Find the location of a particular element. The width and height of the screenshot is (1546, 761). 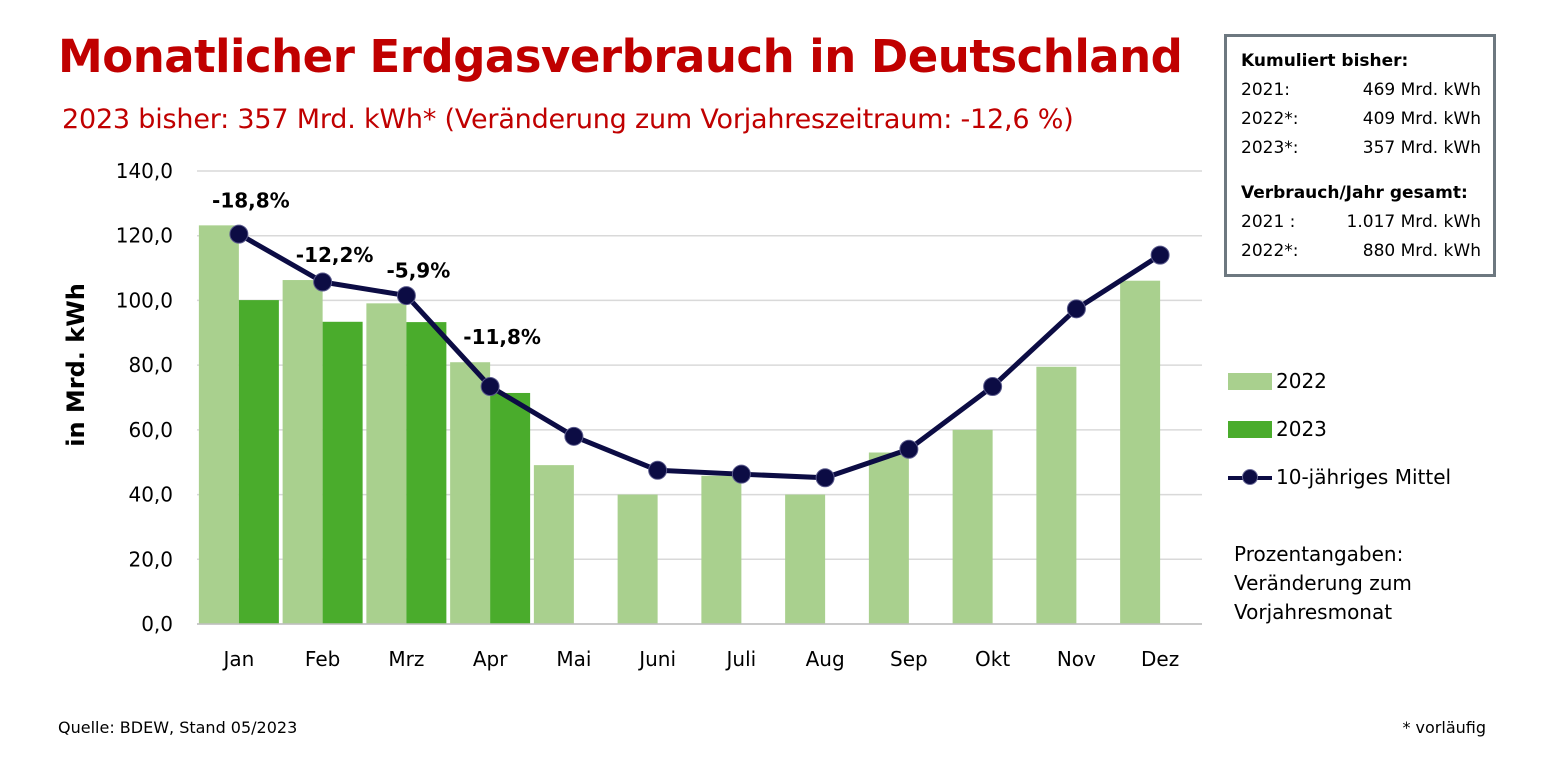

y-tick-label: 120,0 is located at coordinates (144, 236).